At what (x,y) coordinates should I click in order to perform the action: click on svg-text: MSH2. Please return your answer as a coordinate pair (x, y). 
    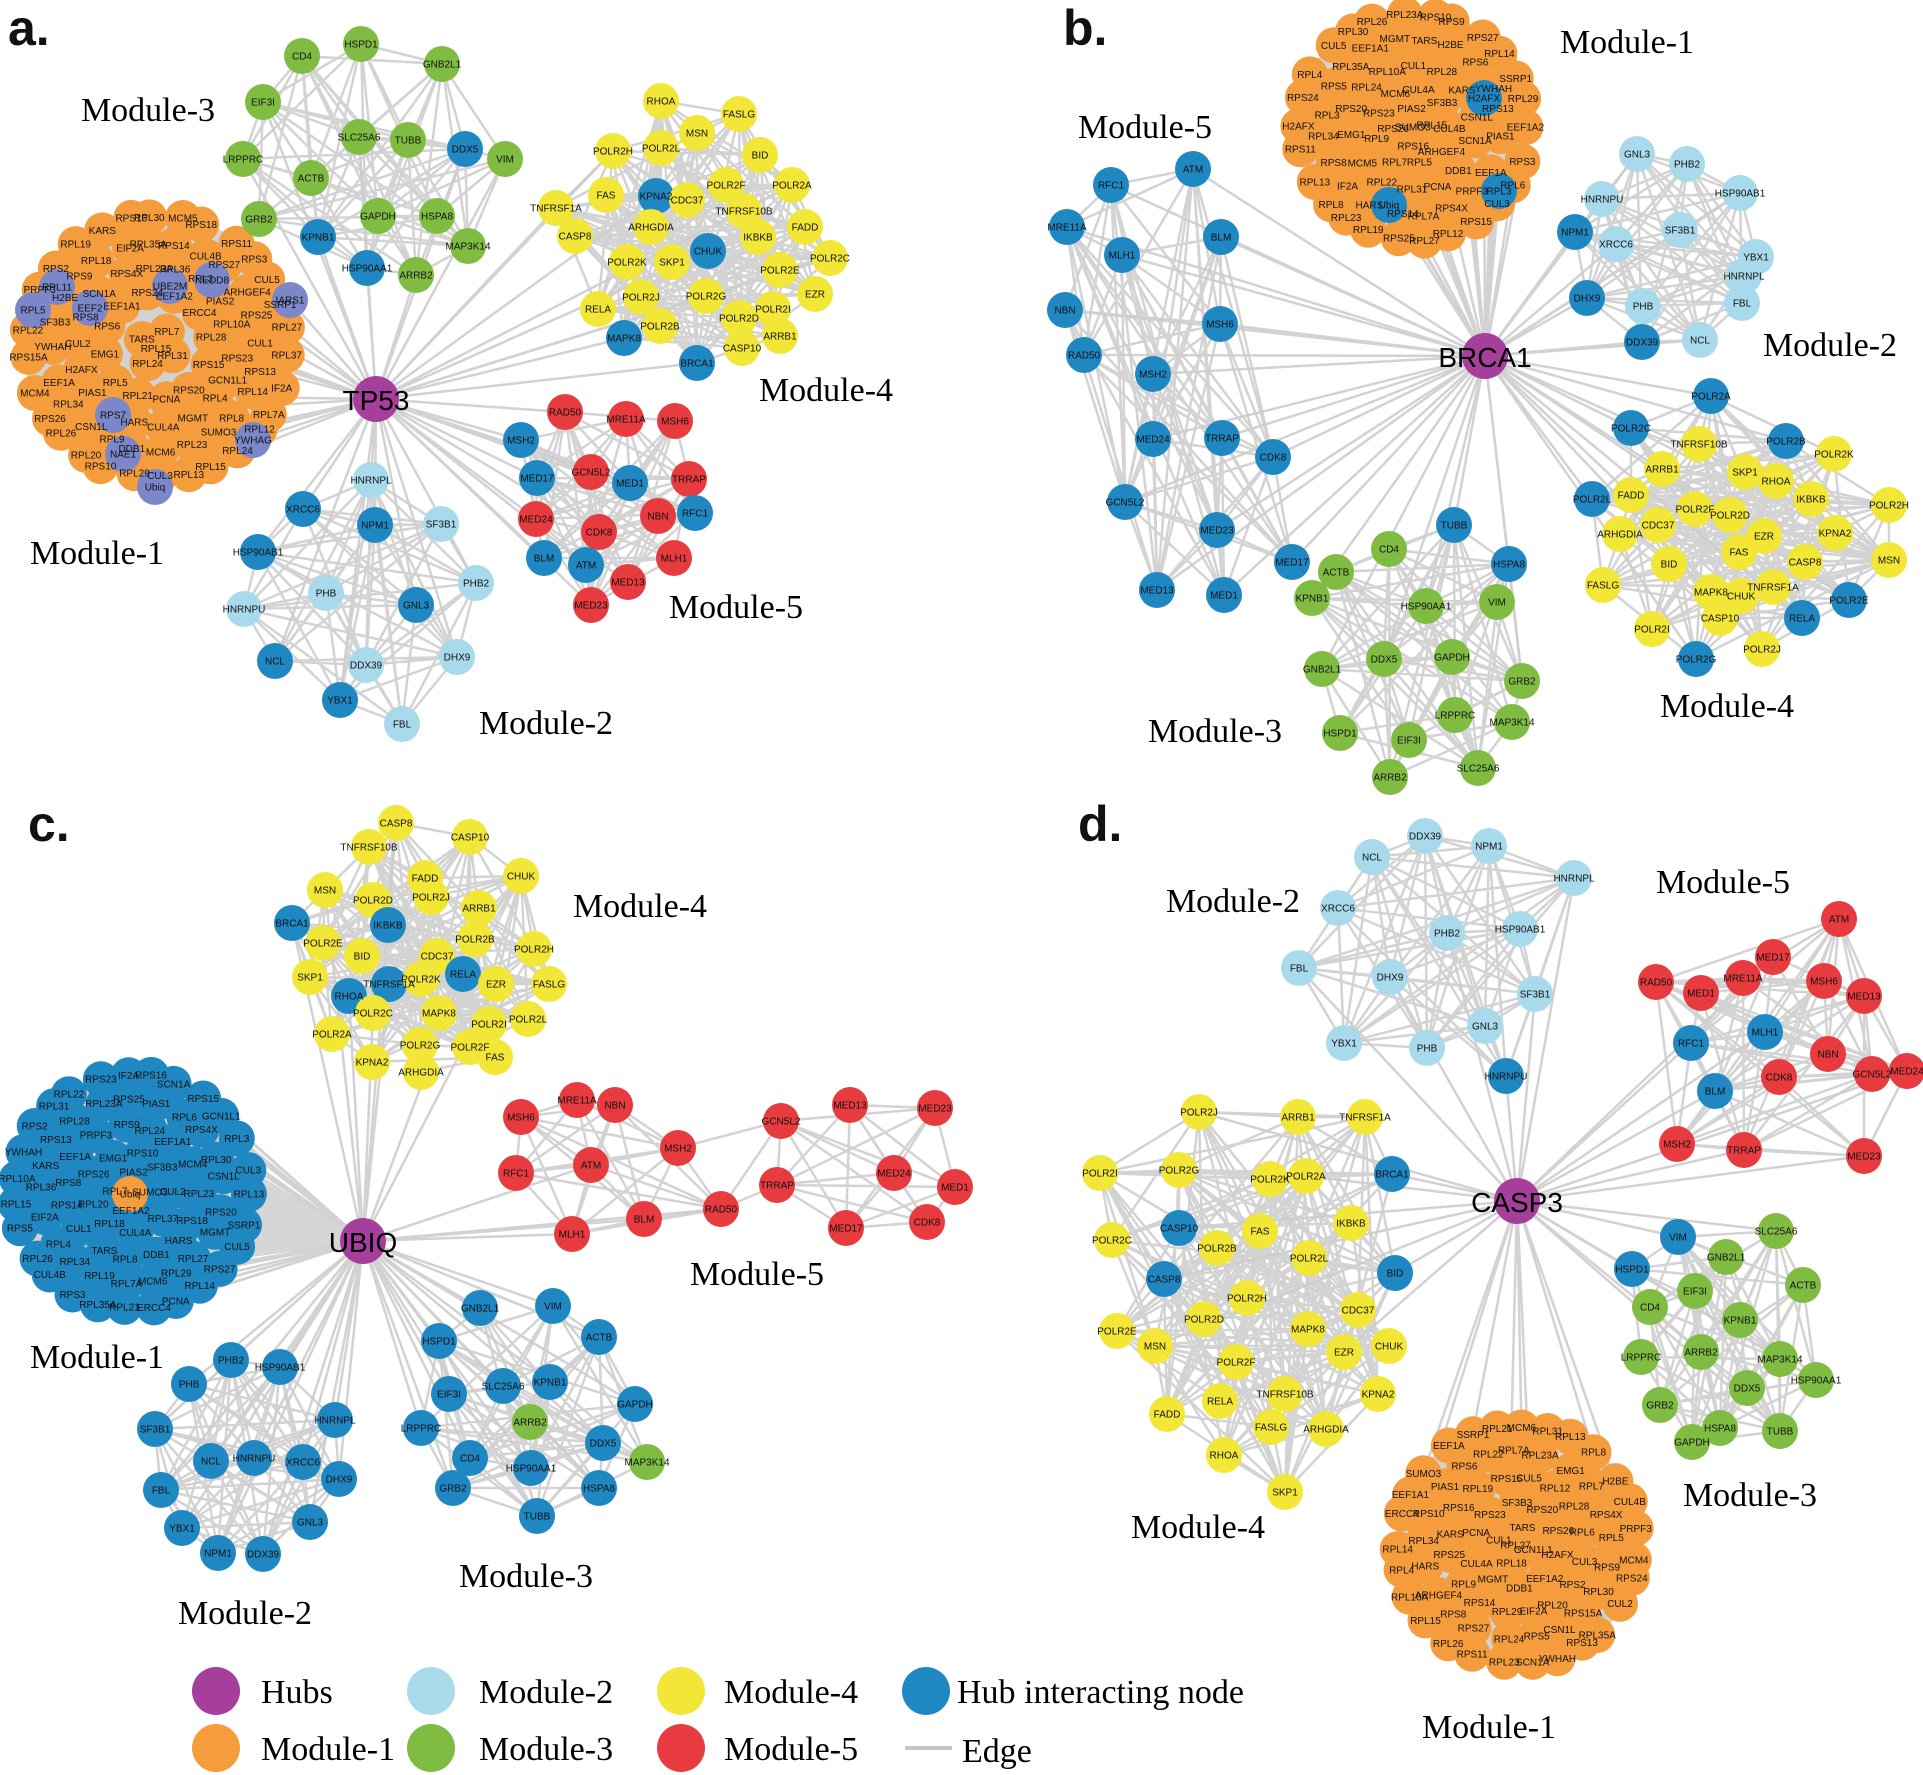
    Looking at the image, I should click on (1153, 375).